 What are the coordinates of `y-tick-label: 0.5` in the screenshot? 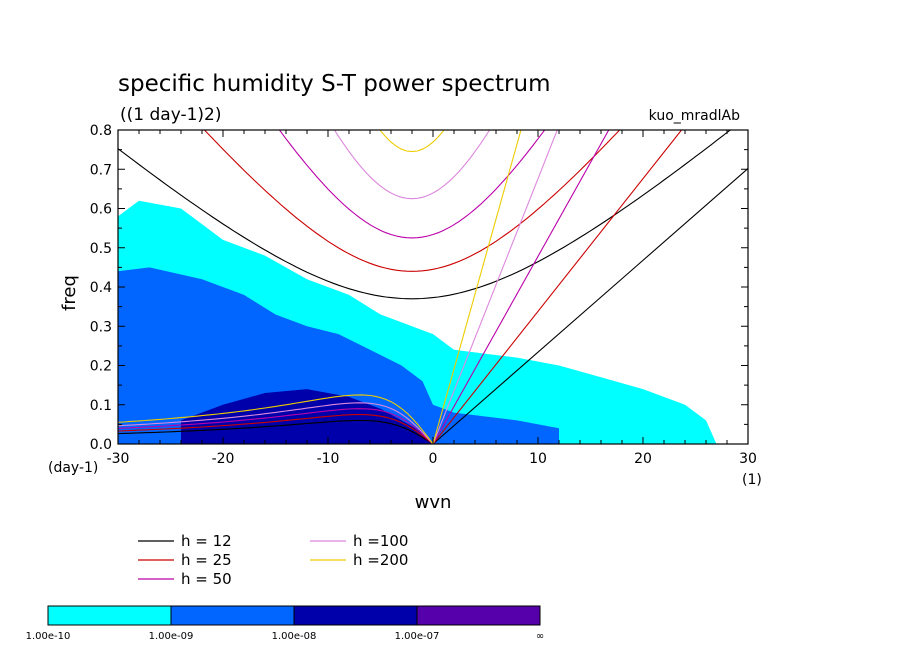 It's located at (101, 249).